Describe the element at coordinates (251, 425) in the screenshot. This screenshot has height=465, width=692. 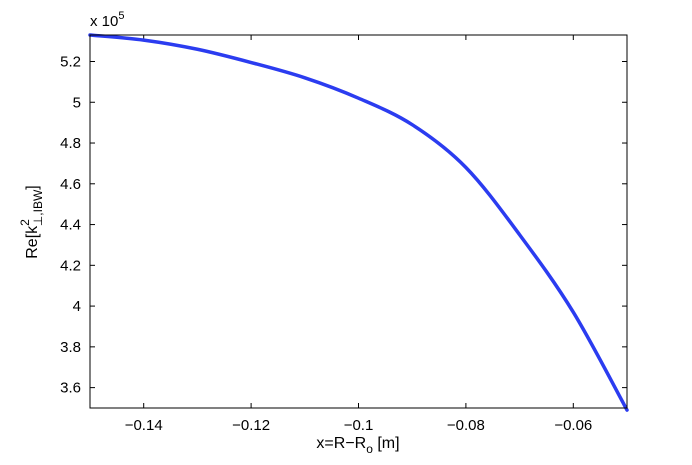
I see `x-tick-label: −0.12` at that location.